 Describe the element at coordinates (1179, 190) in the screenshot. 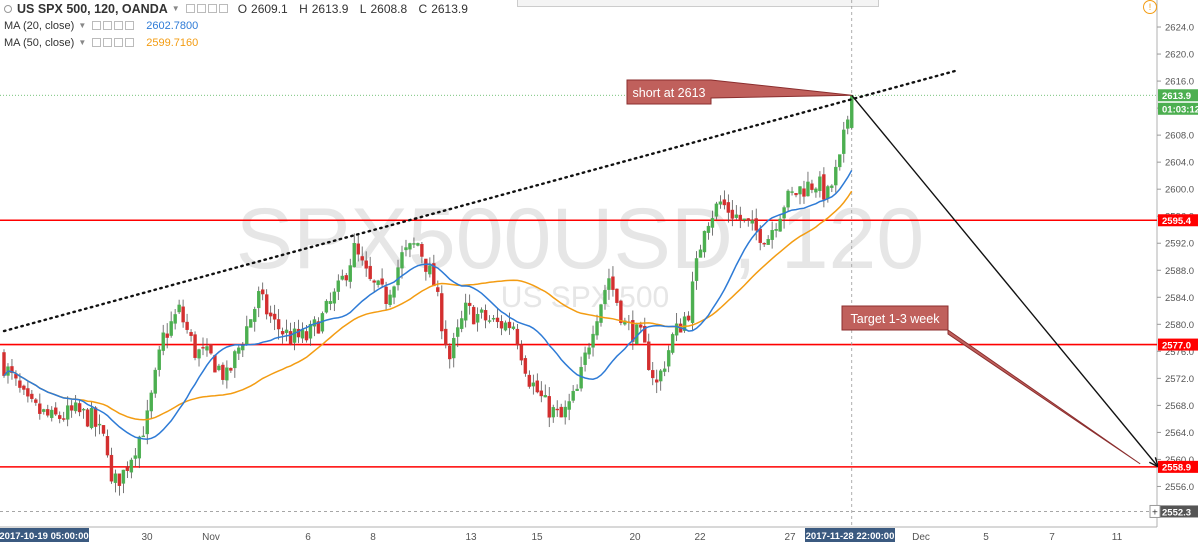

I see `y-tick-label: 2600.0` at that location.